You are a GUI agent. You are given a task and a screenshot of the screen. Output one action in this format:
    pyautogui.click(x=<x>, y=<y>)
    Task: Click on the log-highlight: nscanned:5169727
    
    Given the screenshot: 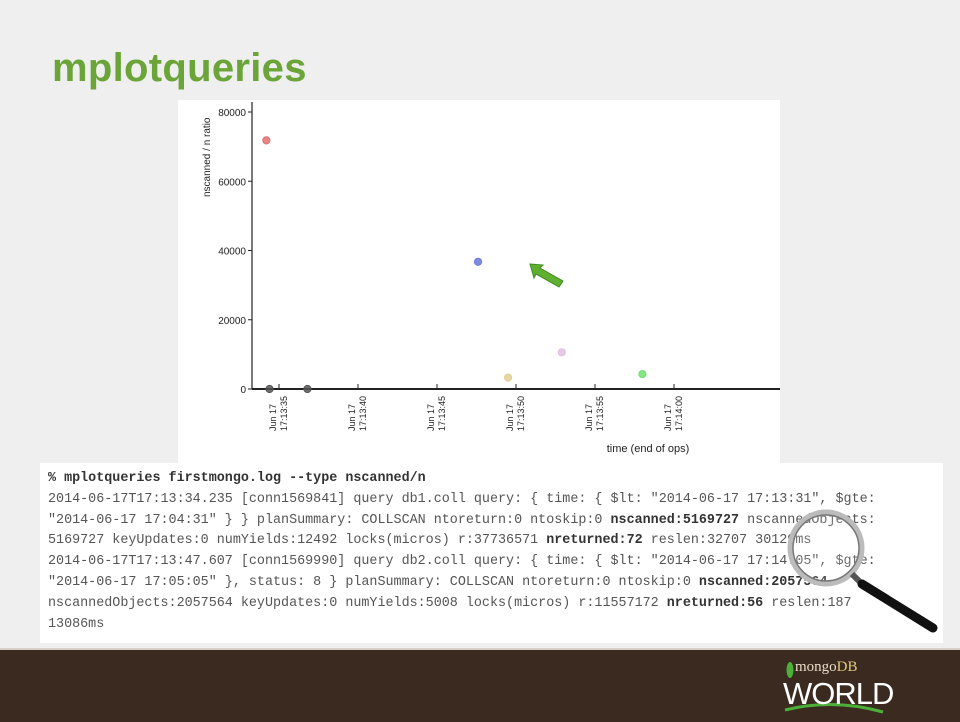 What is the action you would take?
    pyautogui.click(x=675, y=520)
    